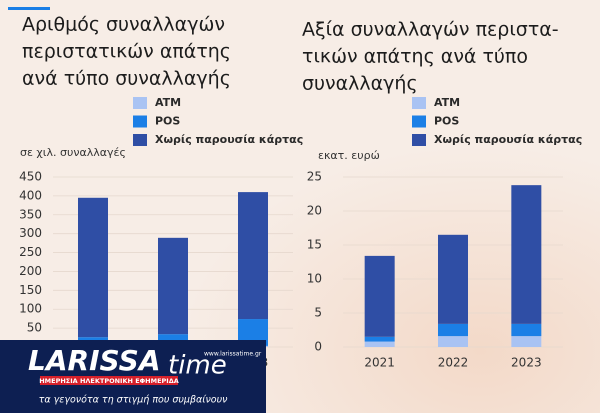  Describe the element at coordinates (94, 360) in the screenshot. I see `logo-name: LARISSA` at that location.